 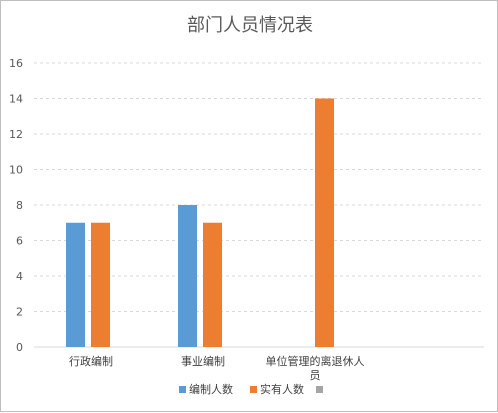 What do you see at coordinates (16, 134) in the screenshot?
I see `y-tick-label: 12` at bounding box center [16, 134].